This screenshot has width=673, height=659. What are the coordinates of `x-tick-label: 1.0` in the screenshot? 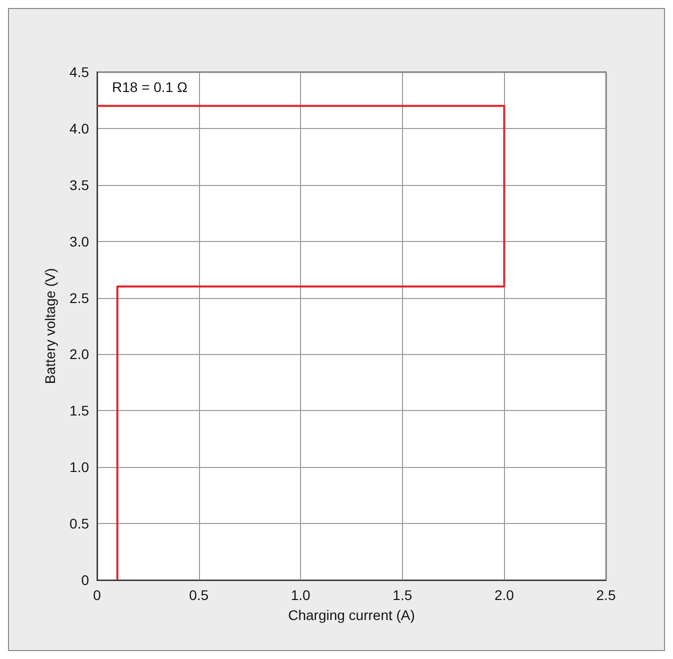 It's located at (300, 595).